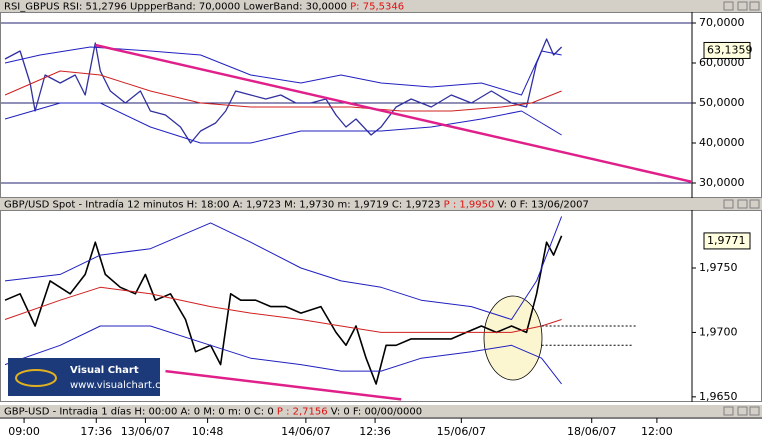 Image resolution: width=762 pixels, height=439 pixels. Describe the element at coordinates (375, 412) in the screenshot. I see `header-part: V: 0 F: 00/00/0000` at that location.